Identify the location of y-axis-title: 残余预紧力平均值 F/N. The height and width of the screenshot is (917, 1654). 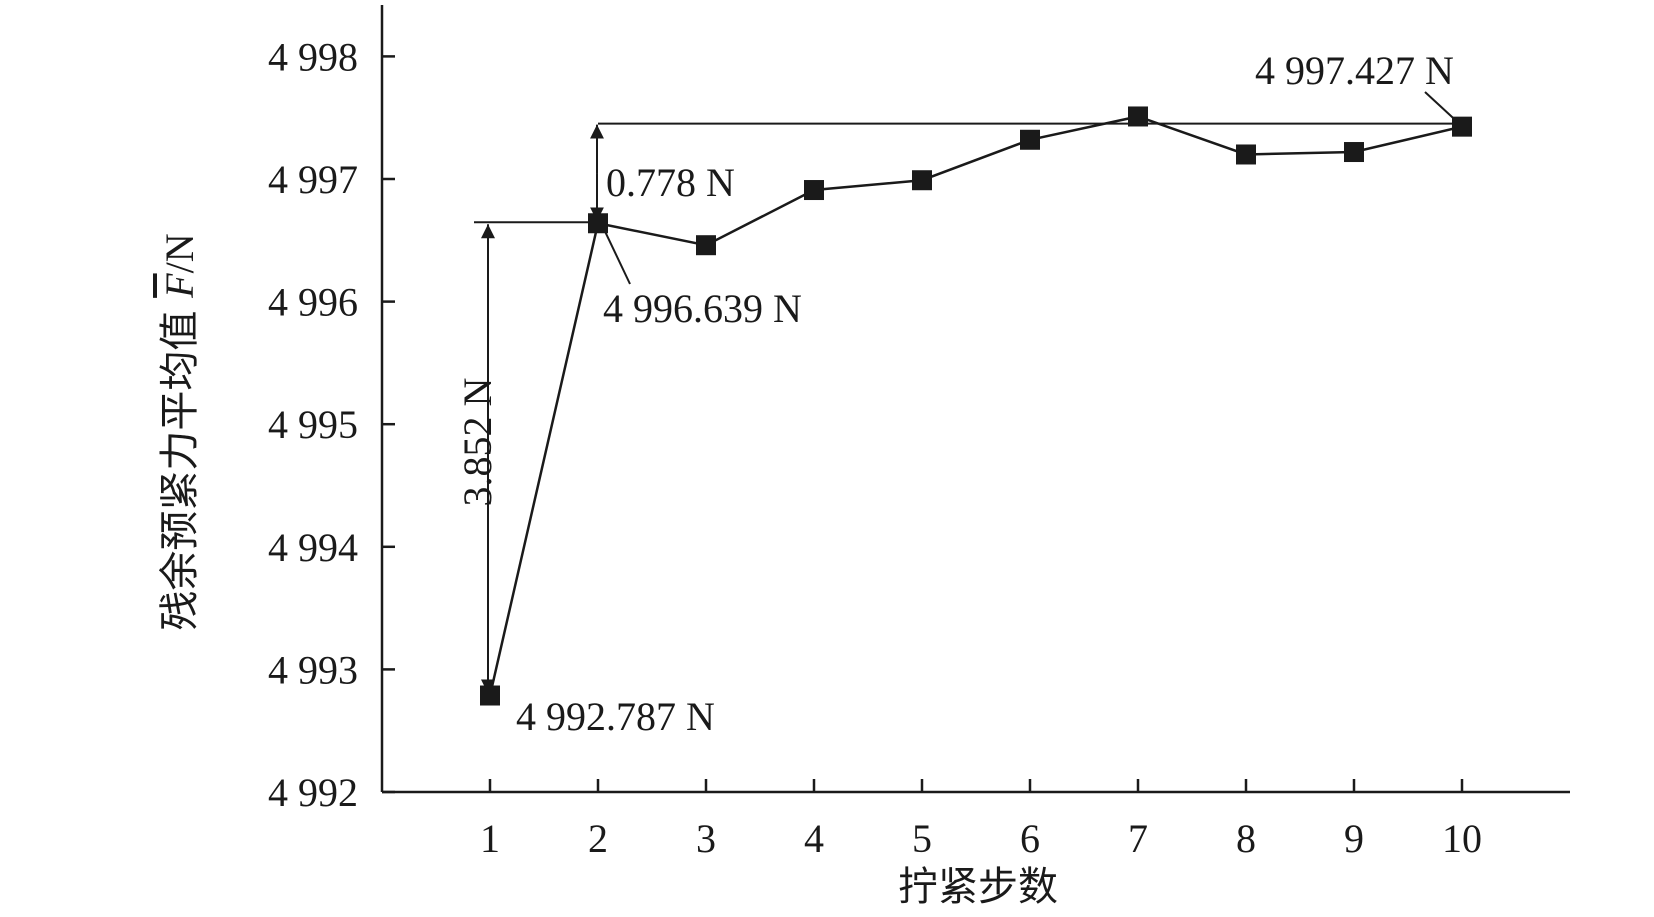
(180, 431).